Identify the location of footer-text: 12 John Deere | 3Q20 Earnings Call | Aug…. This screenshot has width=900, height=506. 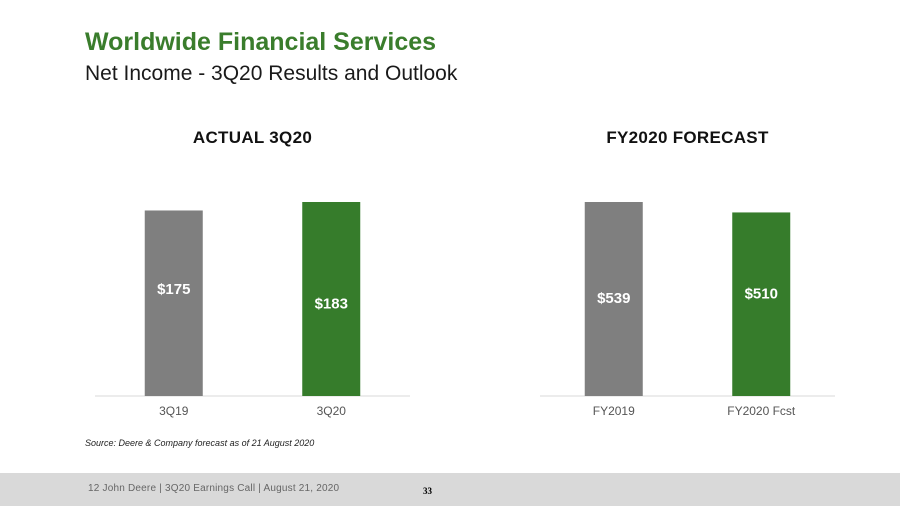
(214, 488).